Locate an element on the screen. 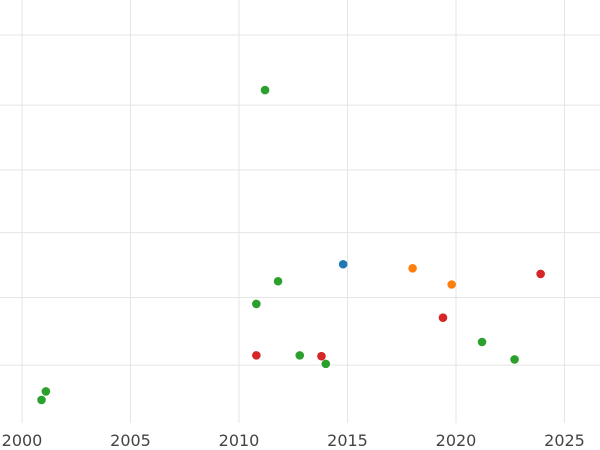 This screenshot has width=600, height=450. x-tick-label: 2005 is located at coordinates (130, 440).